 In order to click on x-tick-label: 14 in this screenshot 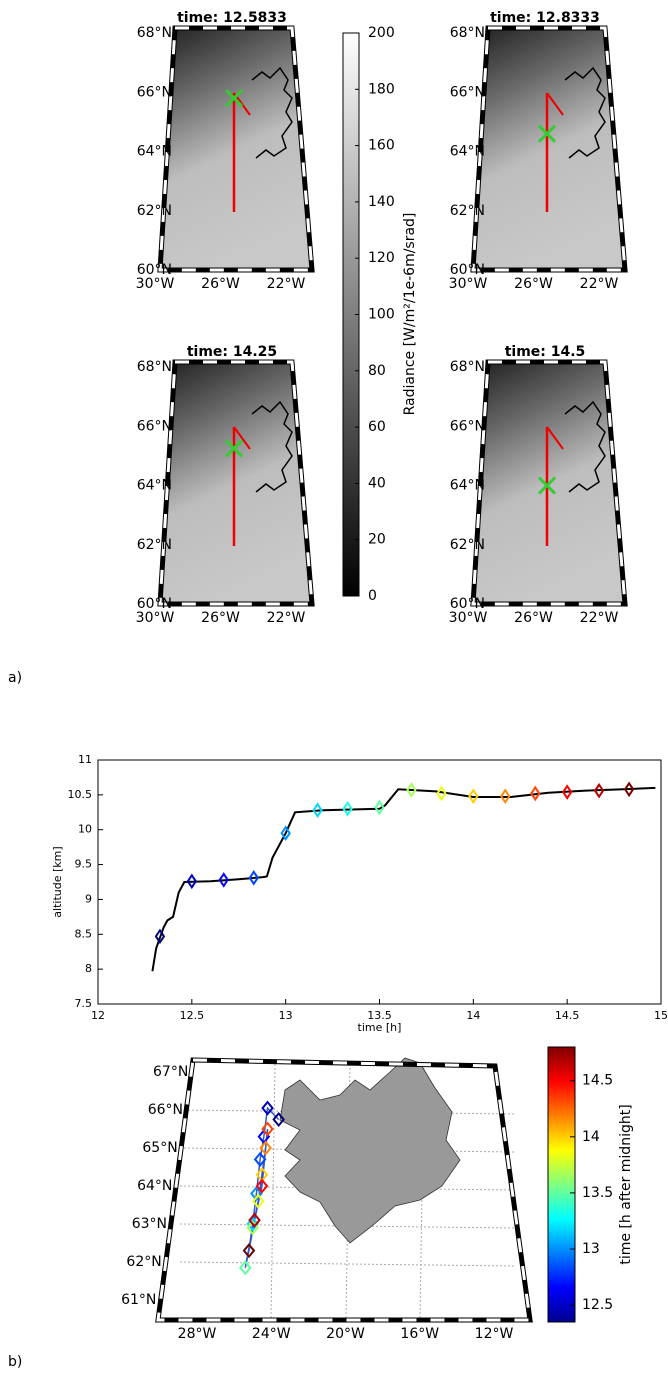, I will do `click(473, 1015)`.